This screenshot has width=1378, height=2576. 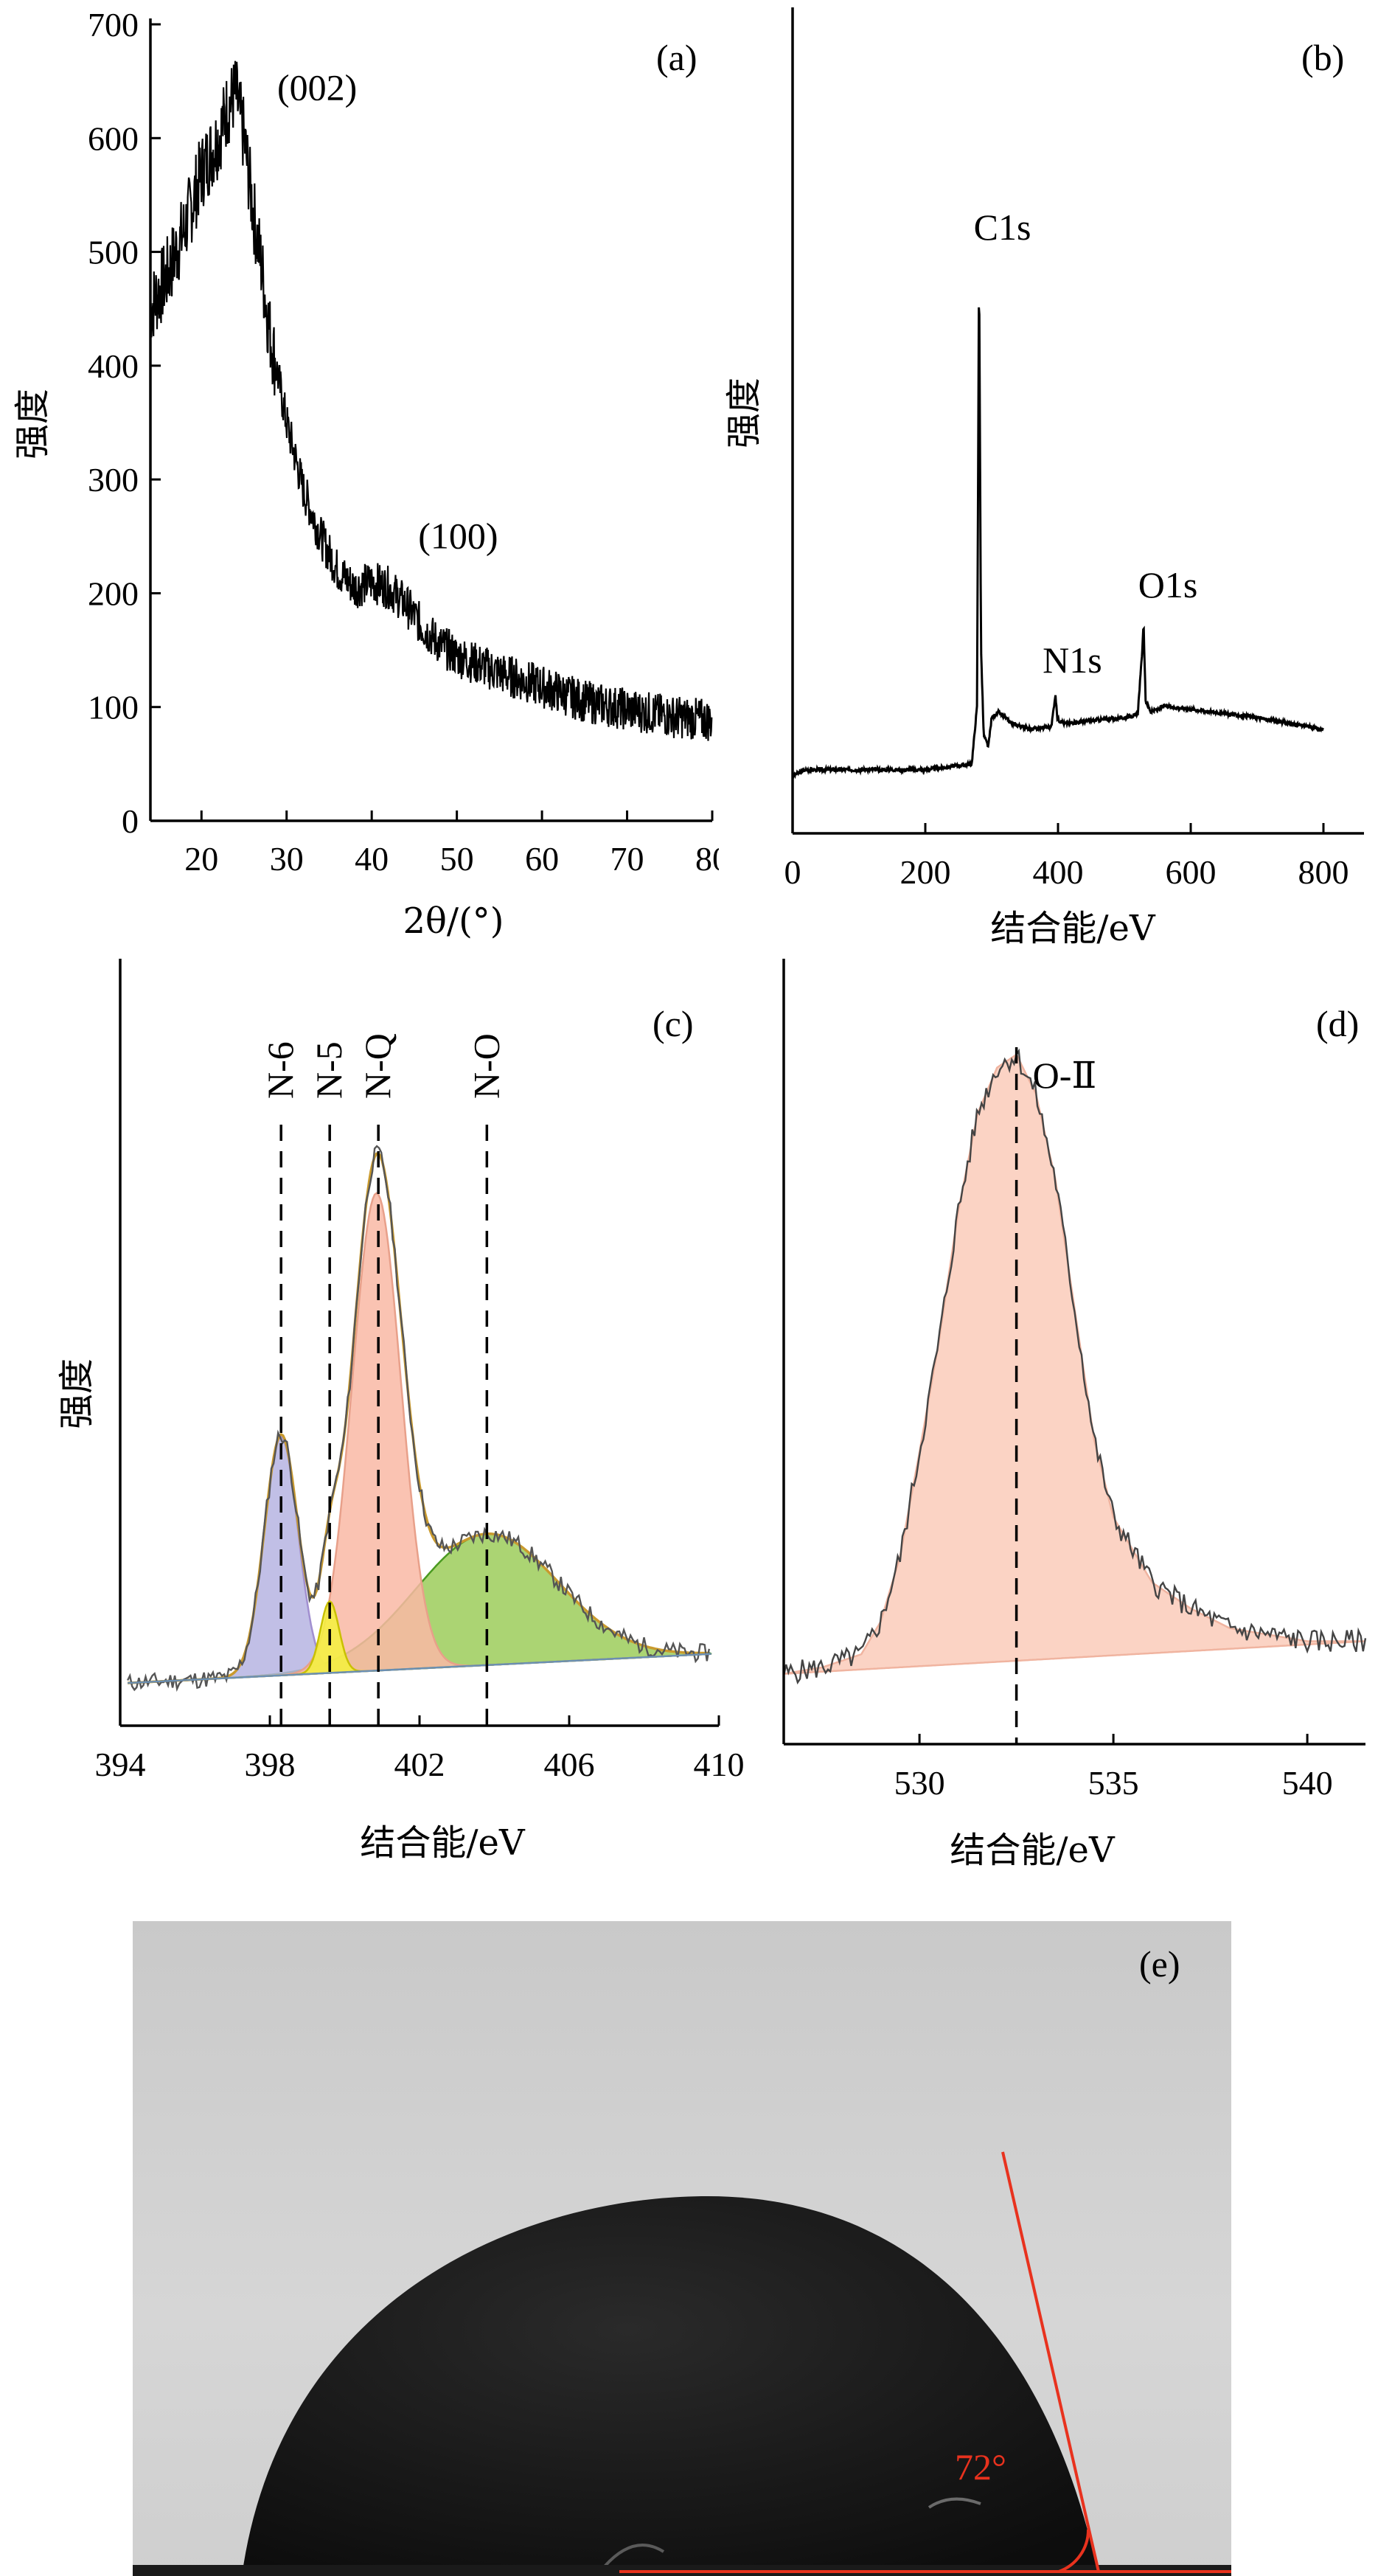 I want to click on b-x-tick-label: 0, so click(x=792, y=872).